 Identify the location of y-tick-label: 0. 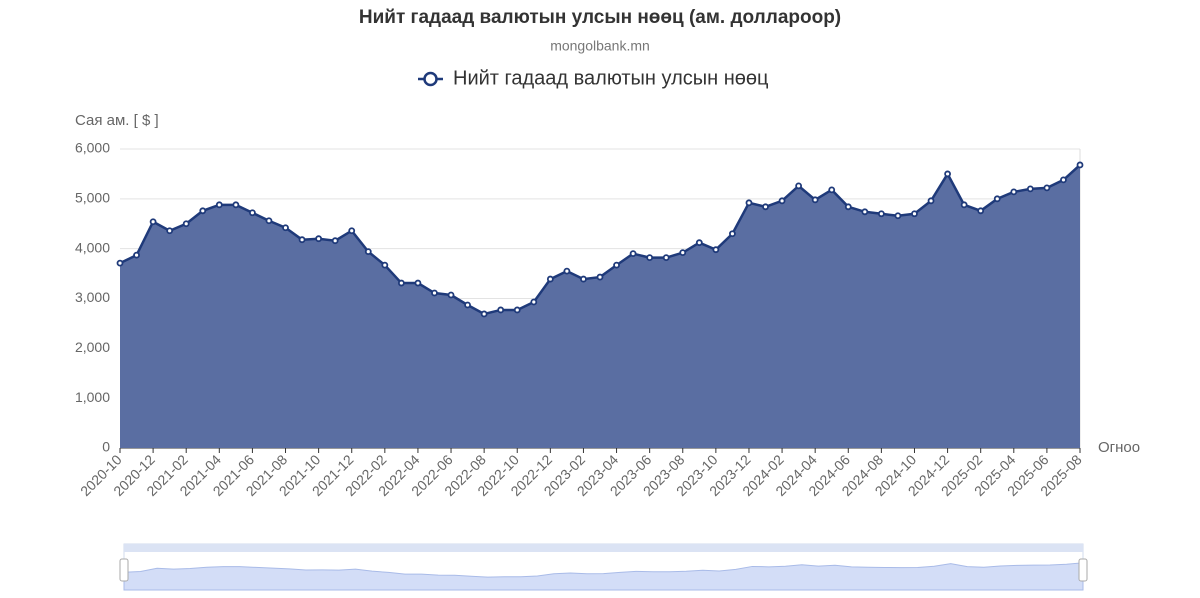
(106, 447).